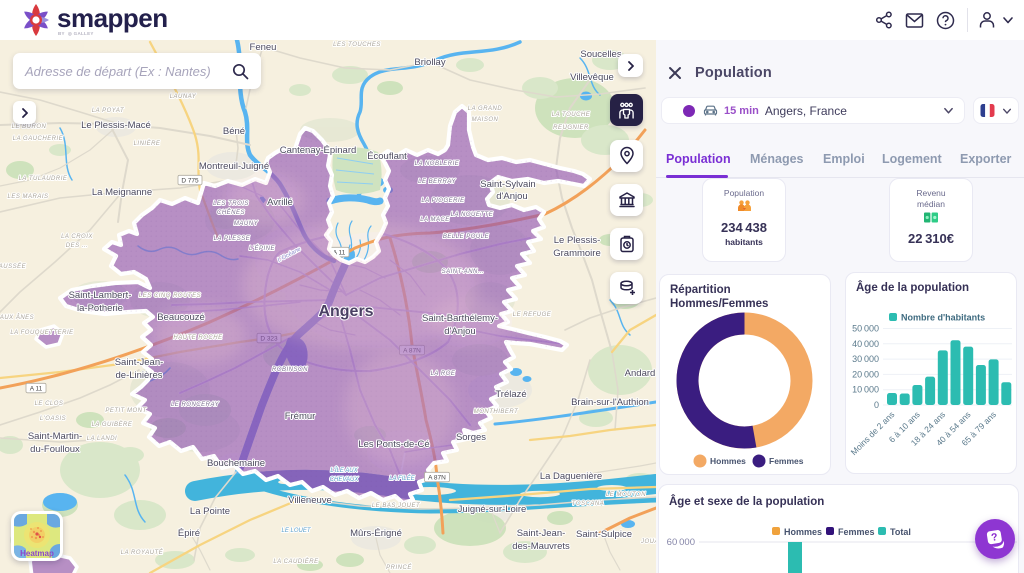 Image resolution: width=1024 pixels, height=573 pixels. Describe the element at coordinates (296, 561) in the screenshot. I see `svg-text: LA CAUDIÈRE` at that location.